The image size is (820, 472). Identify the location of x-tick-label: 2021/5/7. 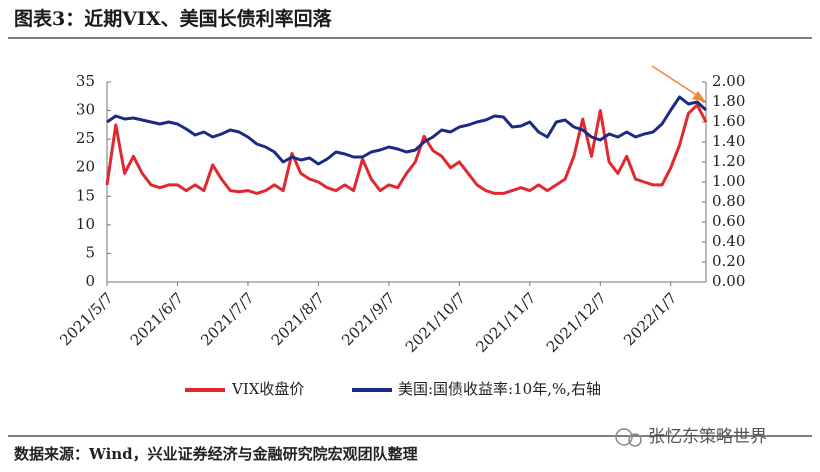
(86, 319).